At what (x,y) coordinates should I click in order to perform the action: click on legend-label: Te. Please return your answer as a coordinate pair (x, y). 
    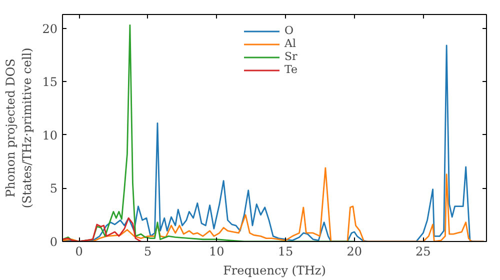
    Looking at the image, I should click on (291, 69).